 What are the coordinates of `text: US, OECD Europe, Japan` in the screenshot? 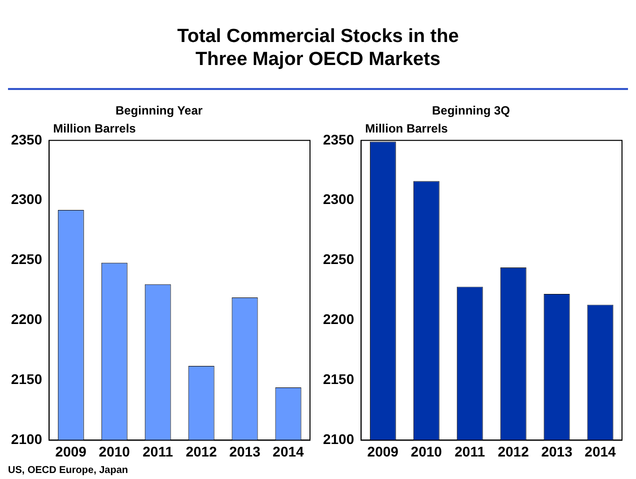 It's located at (69, 470).